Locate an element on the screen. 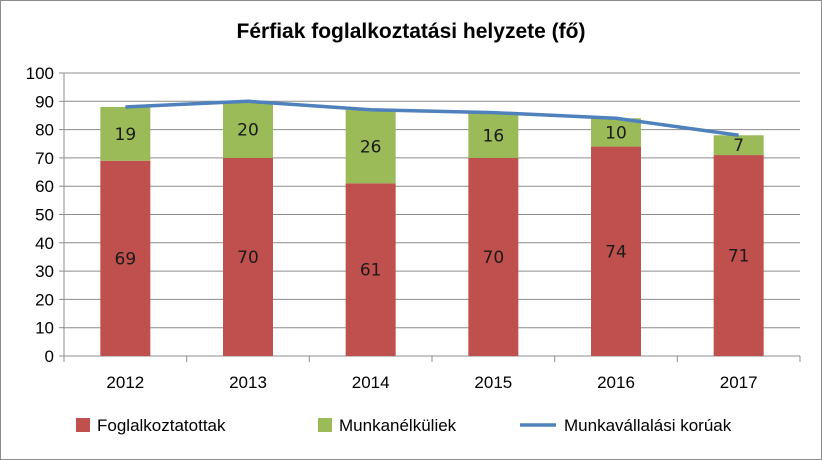 The image size is (822, 460). y-tick-label: 100 is located at coordinates (40, 73).